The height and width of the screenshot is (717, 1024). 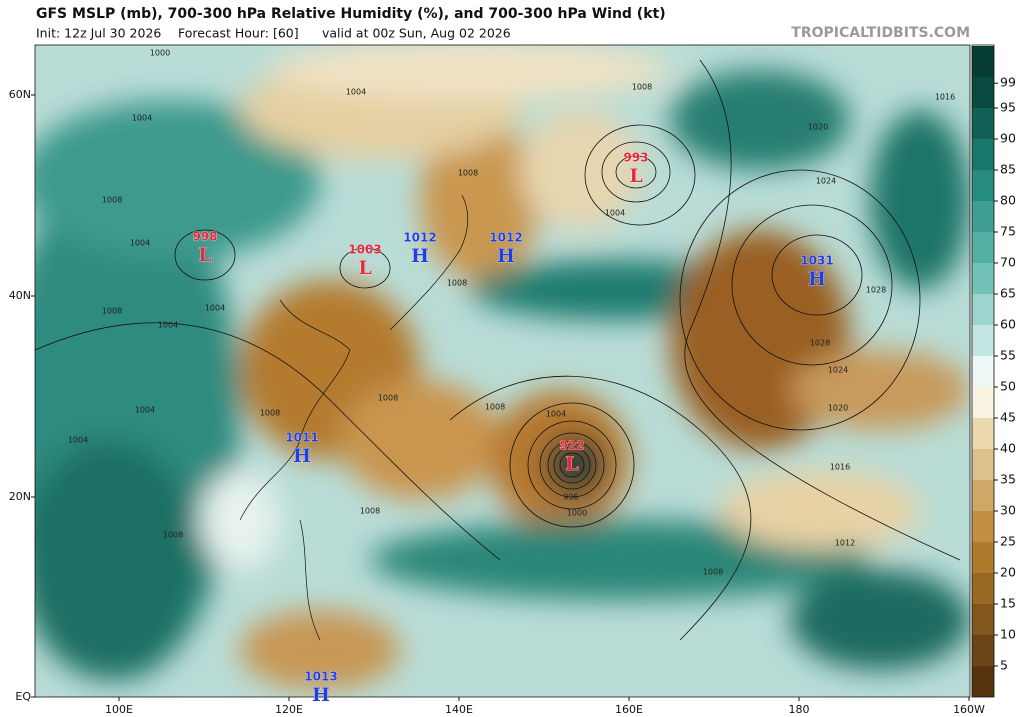 What do you see at coordinates (419, 238) in the screenshot?
I see `center-value: 1012` at bounding box center [419, 238].